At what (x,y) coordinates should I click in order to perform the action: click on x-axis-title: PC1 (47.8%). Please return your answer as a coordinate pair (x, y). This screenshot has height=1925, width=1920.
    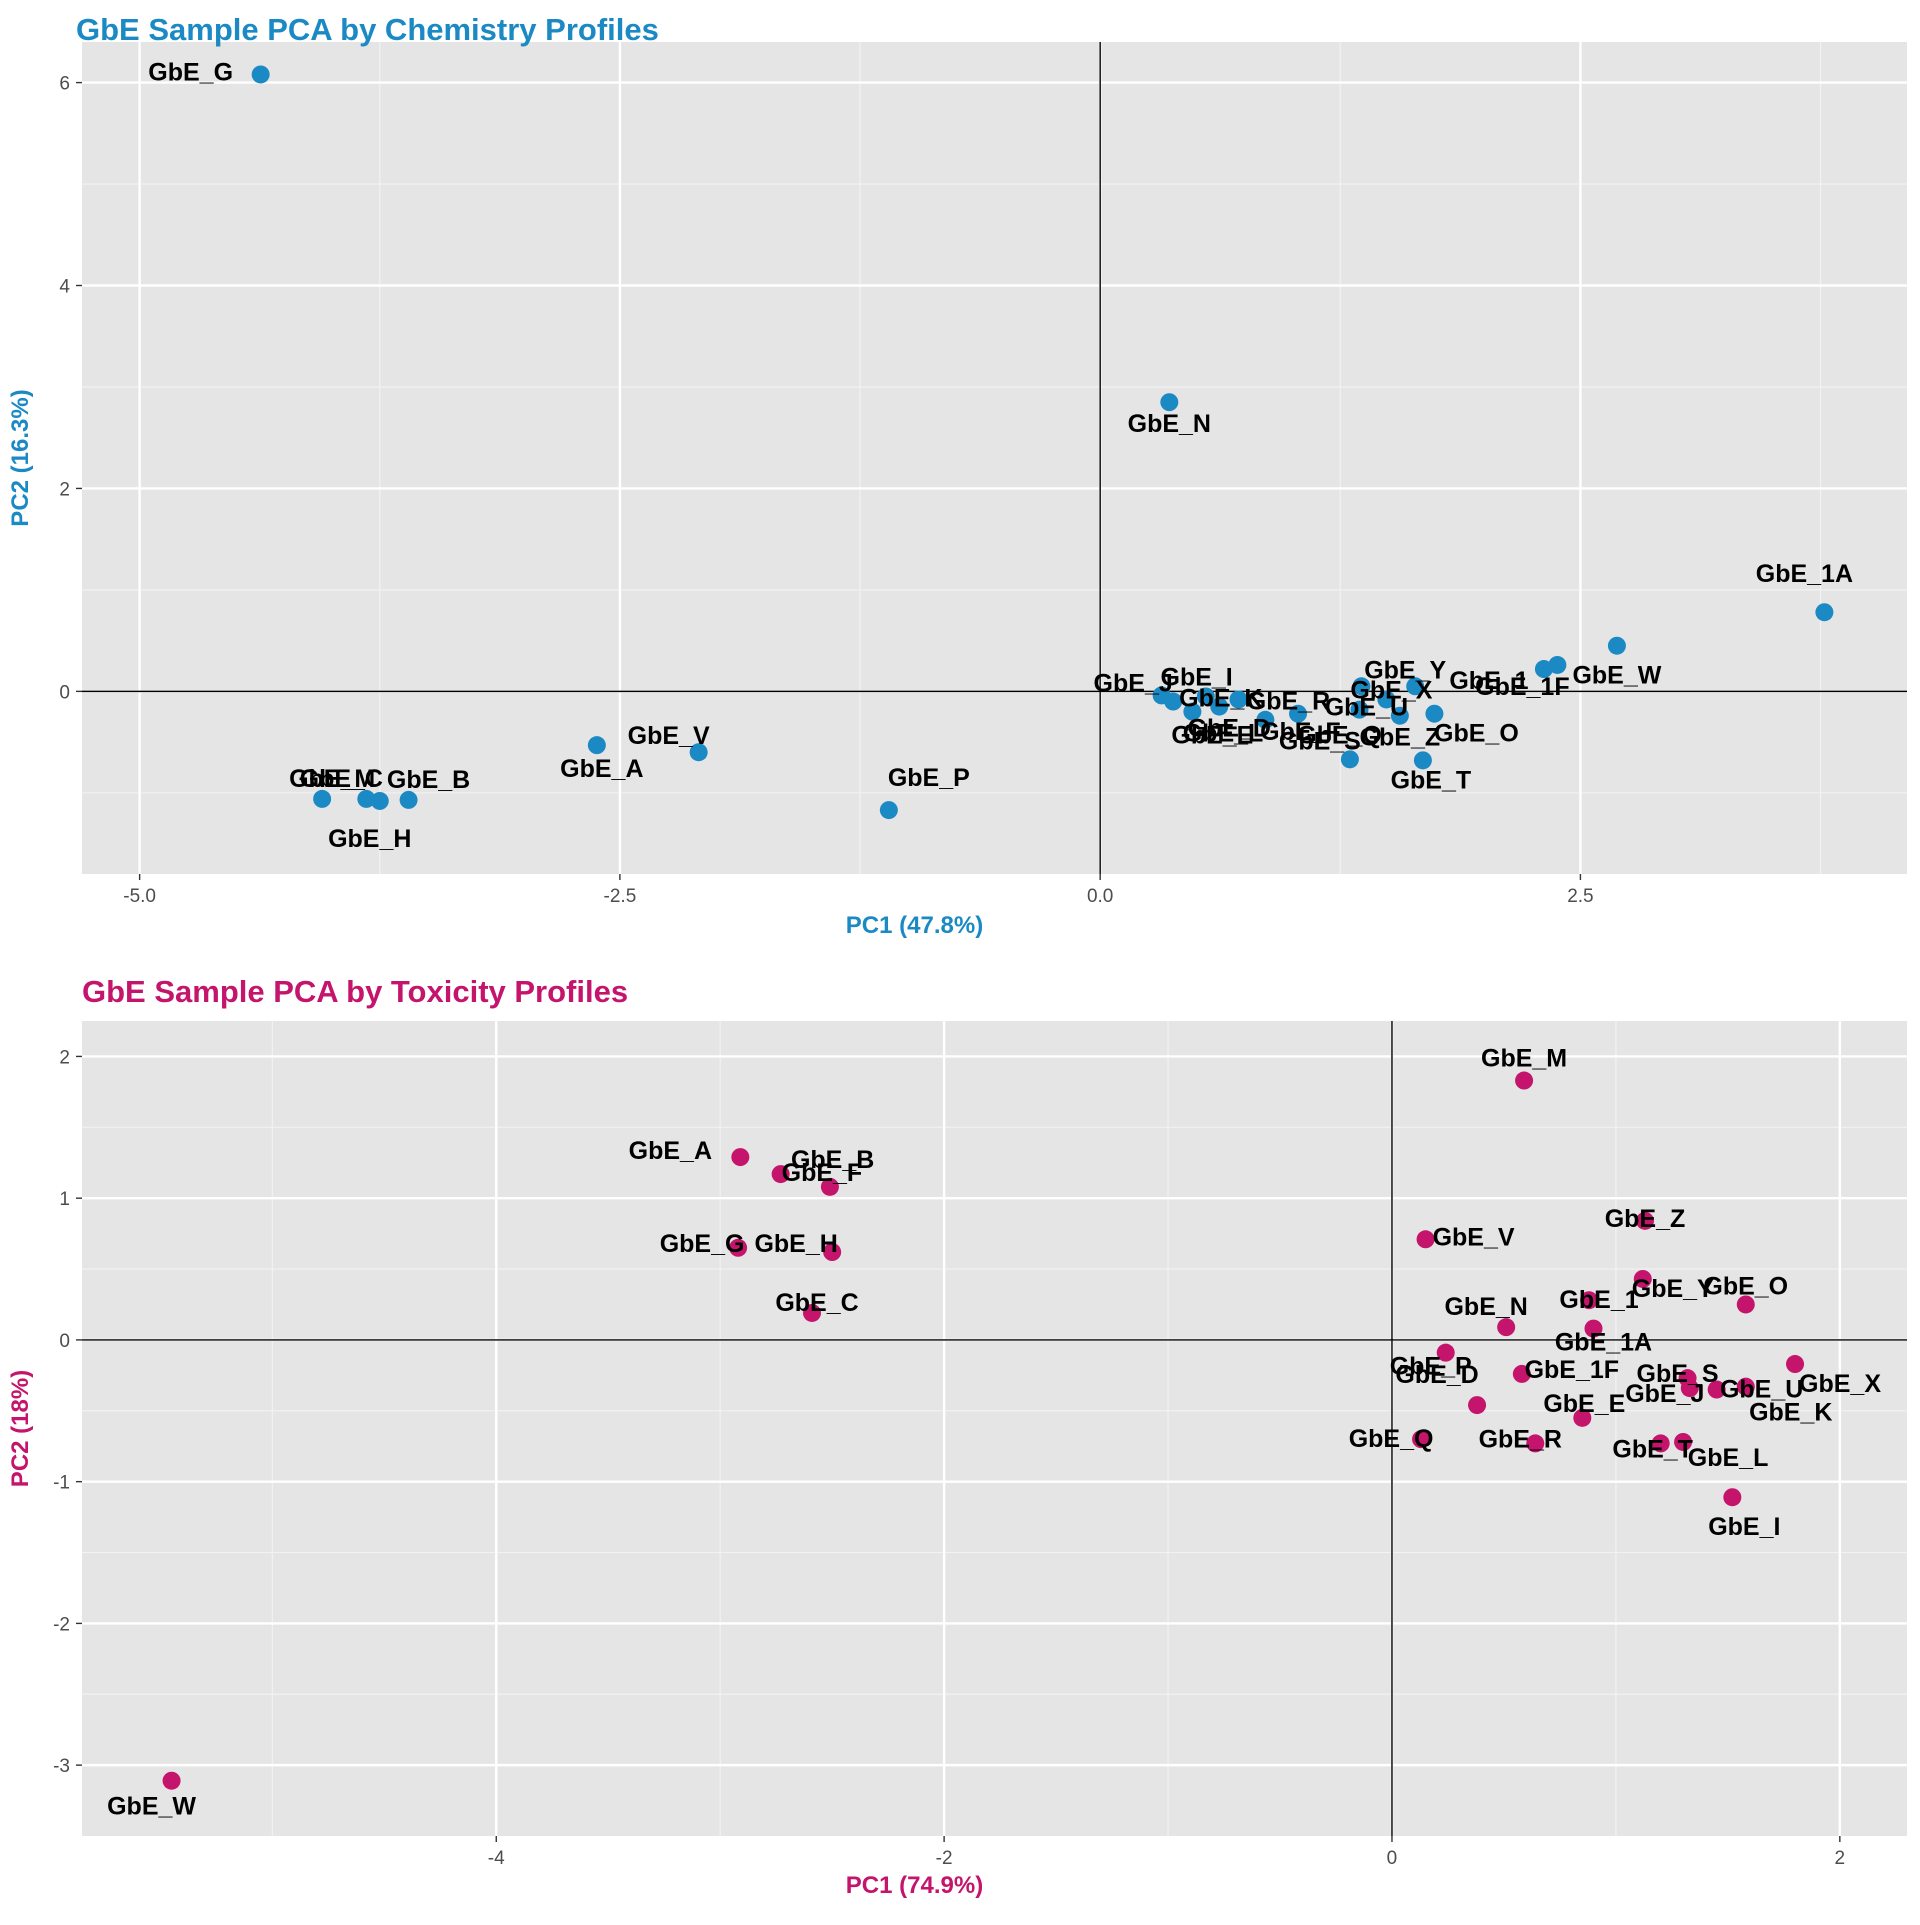
    Looking at the image, I should click on (914, 925).